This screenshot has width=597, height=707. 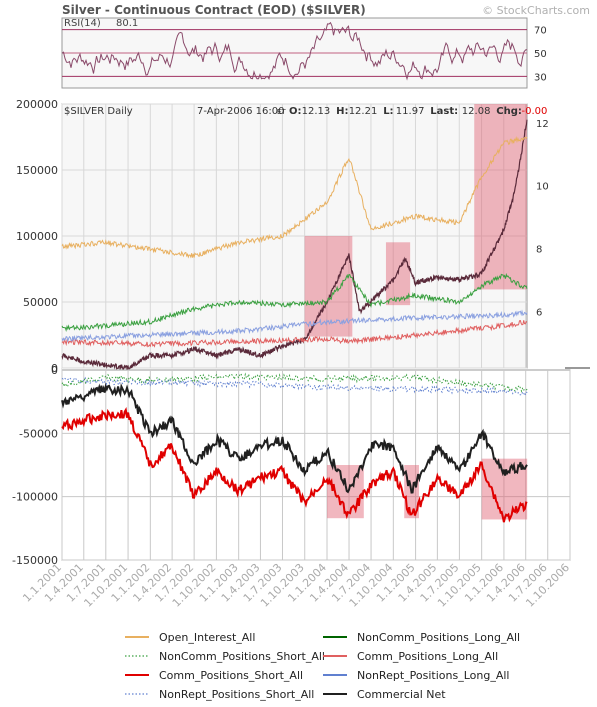 What do you see at coordinates (427, 656) in the screenshot?
I see `legend-label: Comm_Positions_Long_All` at bounding box center [427, 656].